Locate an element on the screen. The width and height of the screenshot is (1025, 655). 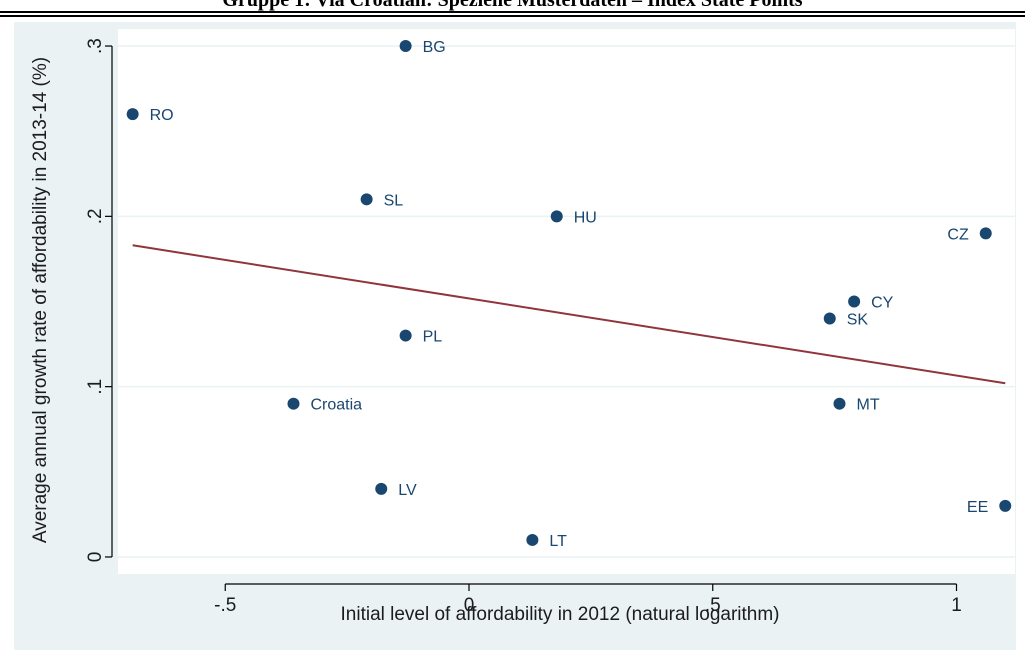
y-tick-label-3: .3 is located at coordinates (95, 46).